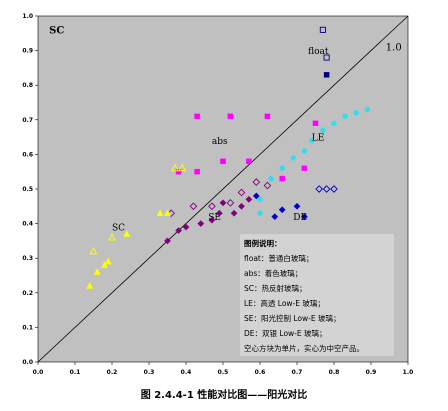 This screenshot has height=411, width=448. Describe the element at coordinates (318, 52) in the screenshot. I see `annotation-label: float` at that location.